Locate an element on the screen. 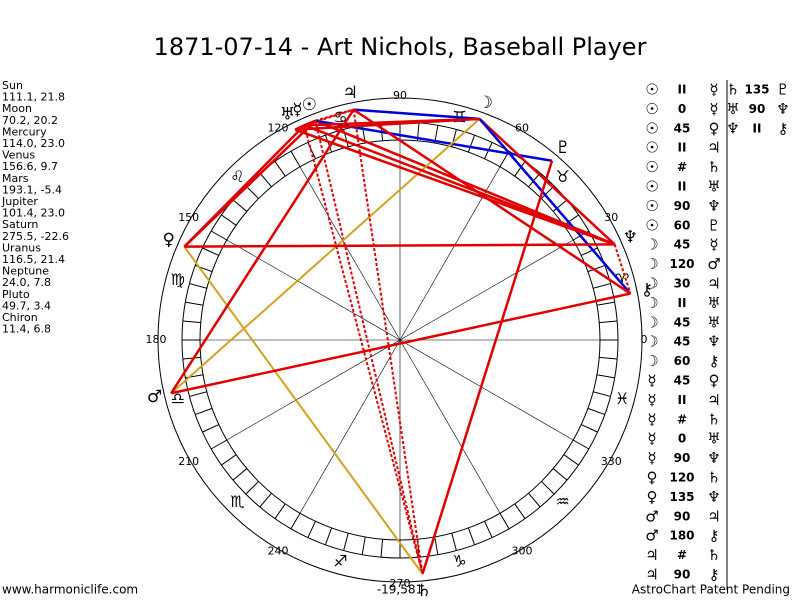 This screenshot has width=800, height=600. degree-label: 270 is located at coordinates (400, 583).